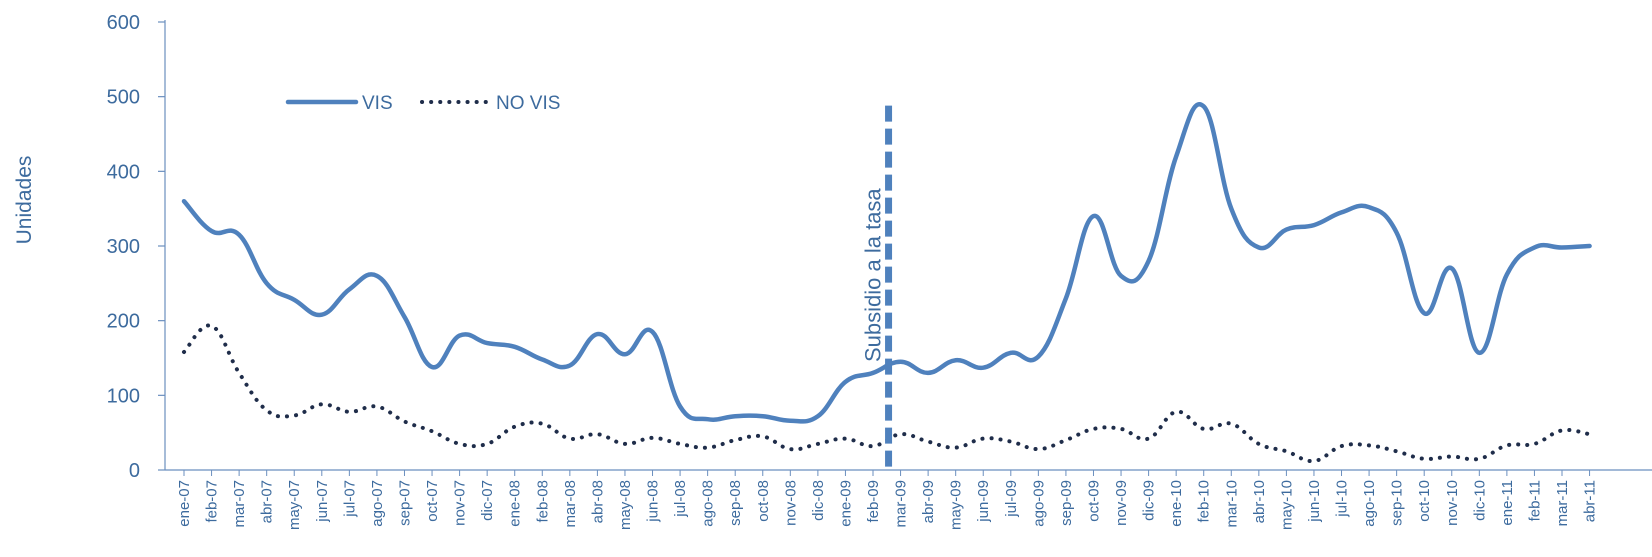  Describe the element at coordinates (432, 501) in the screenshot. I see `x-tick-label: oct-07` at that location.